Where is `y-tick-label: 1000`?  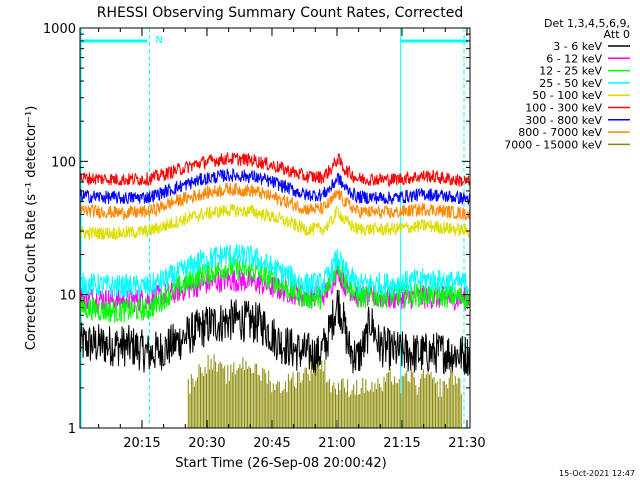
y-tick-label: 1000 is located at coordinates (59, 29).